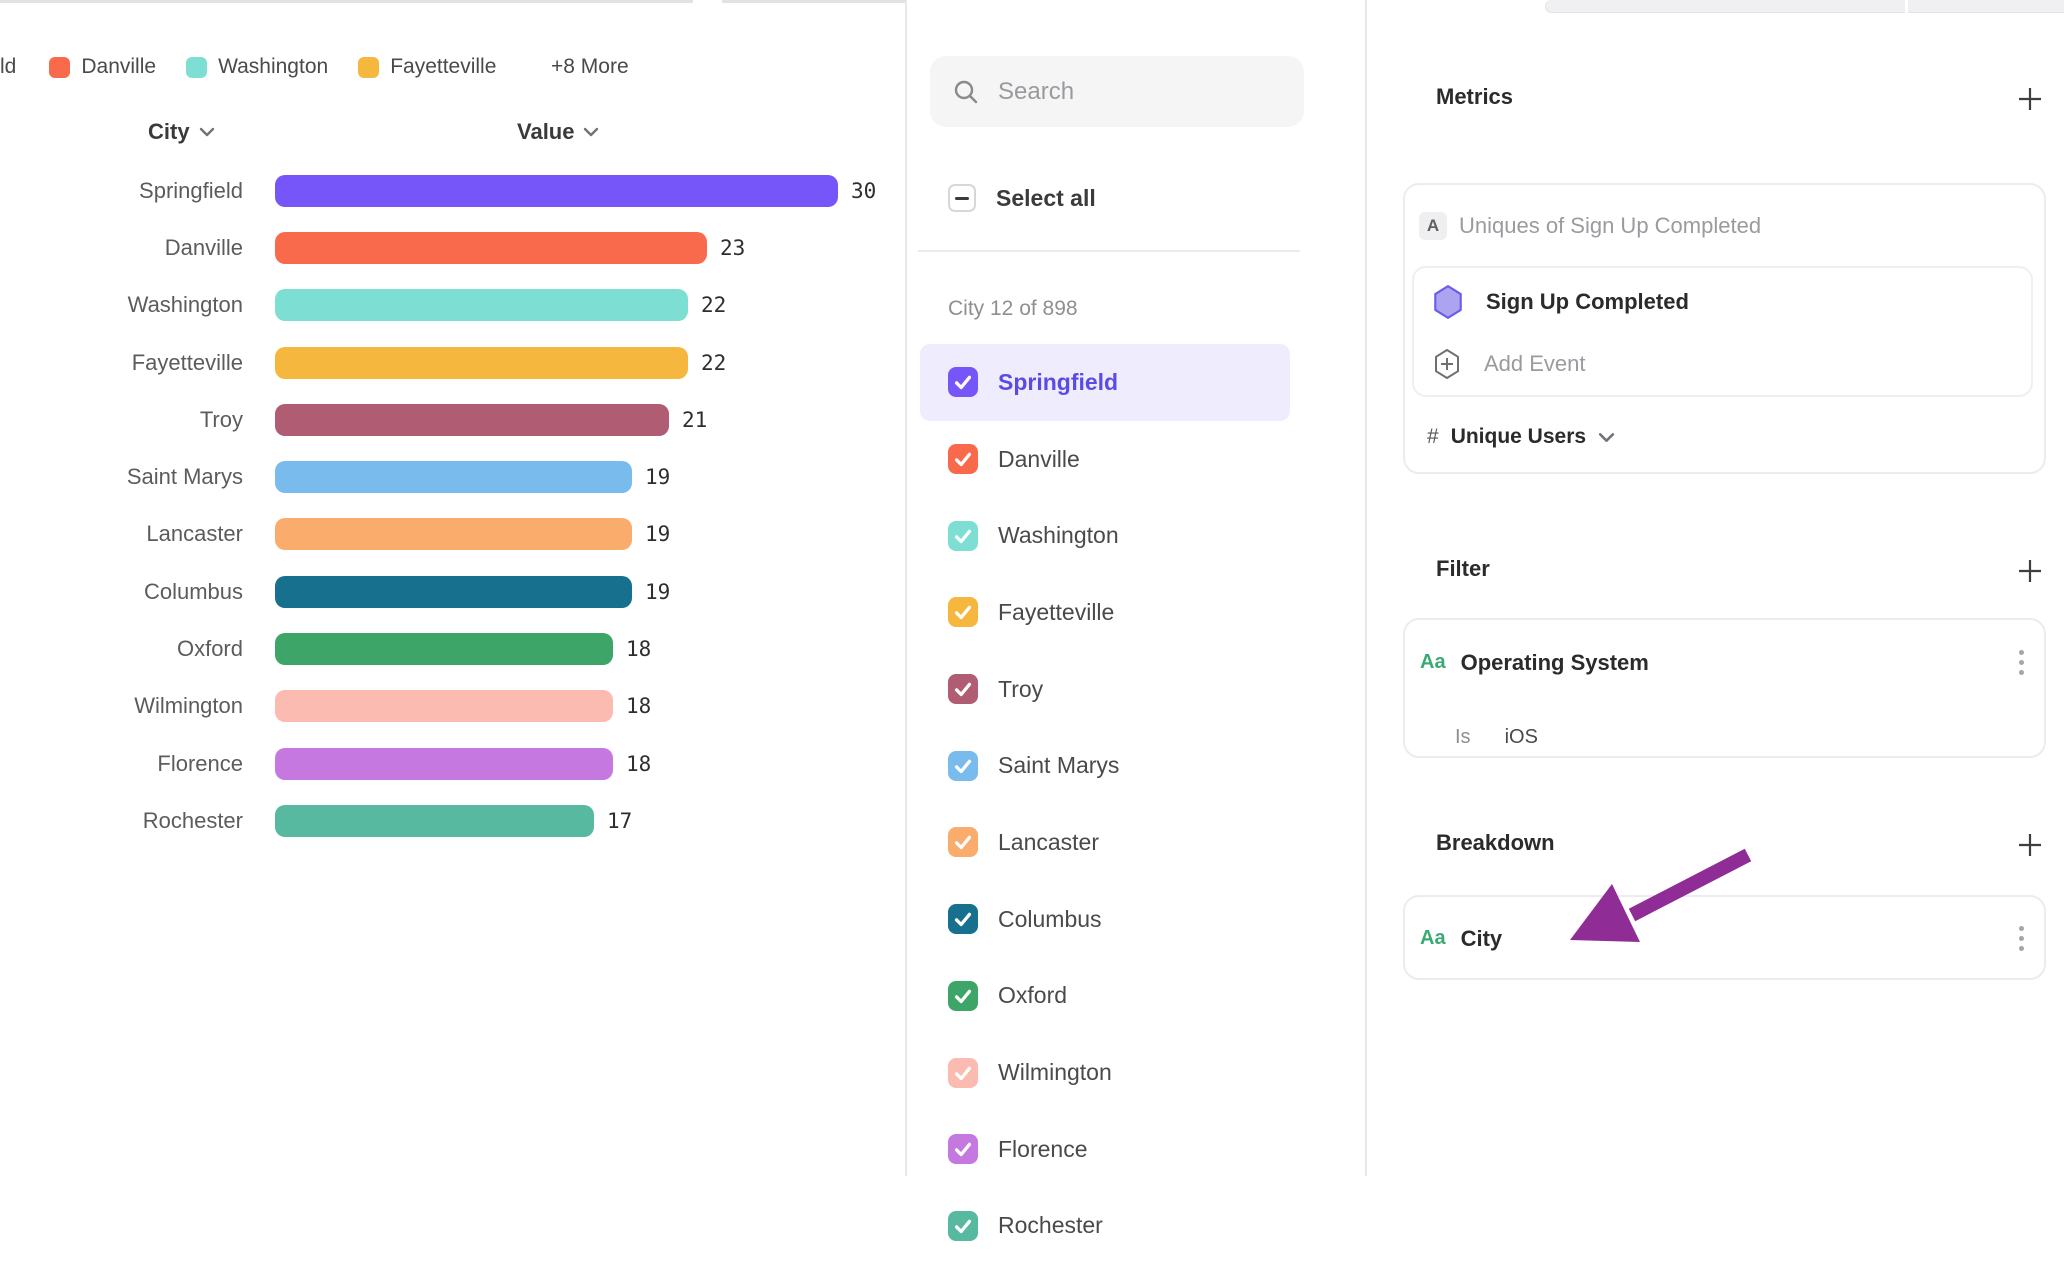 This screenshot has width=2064, height=1264. Describe the element at coordinates (1050, 1225) in the screenshot. I see `city-list-item-label: Rochester` at that location.